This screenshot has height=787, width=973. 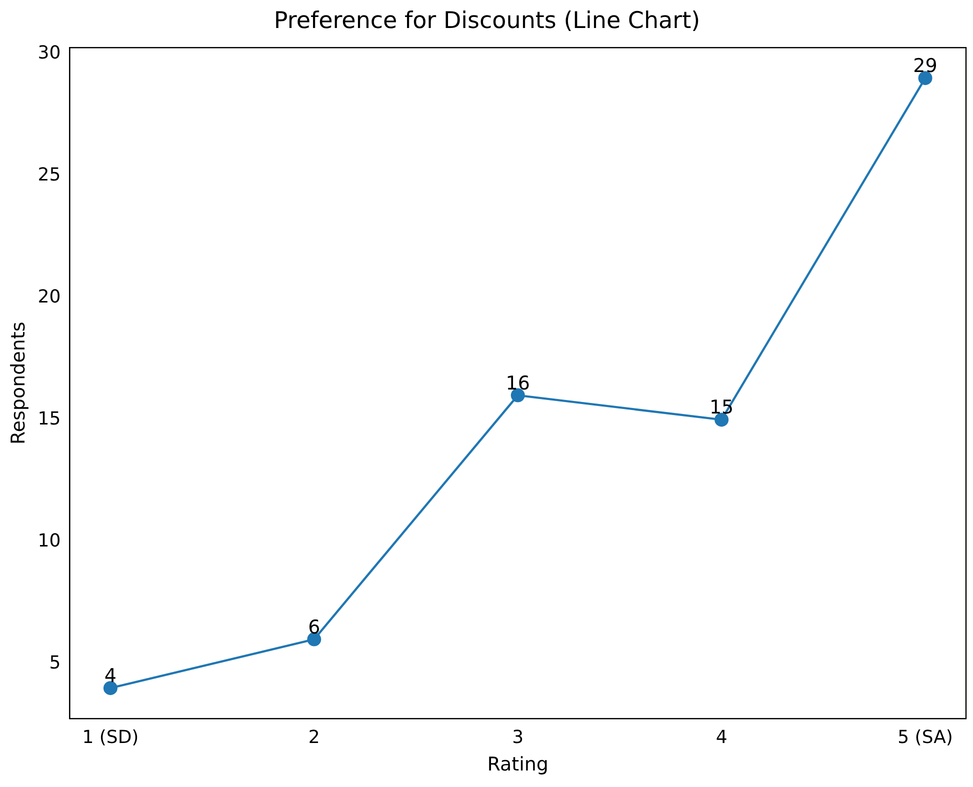 What do you see at coordinates (110, 737) in the screenshot?
I see `x-tick-label: 1 (SD)` at bounding box center [110, 737].